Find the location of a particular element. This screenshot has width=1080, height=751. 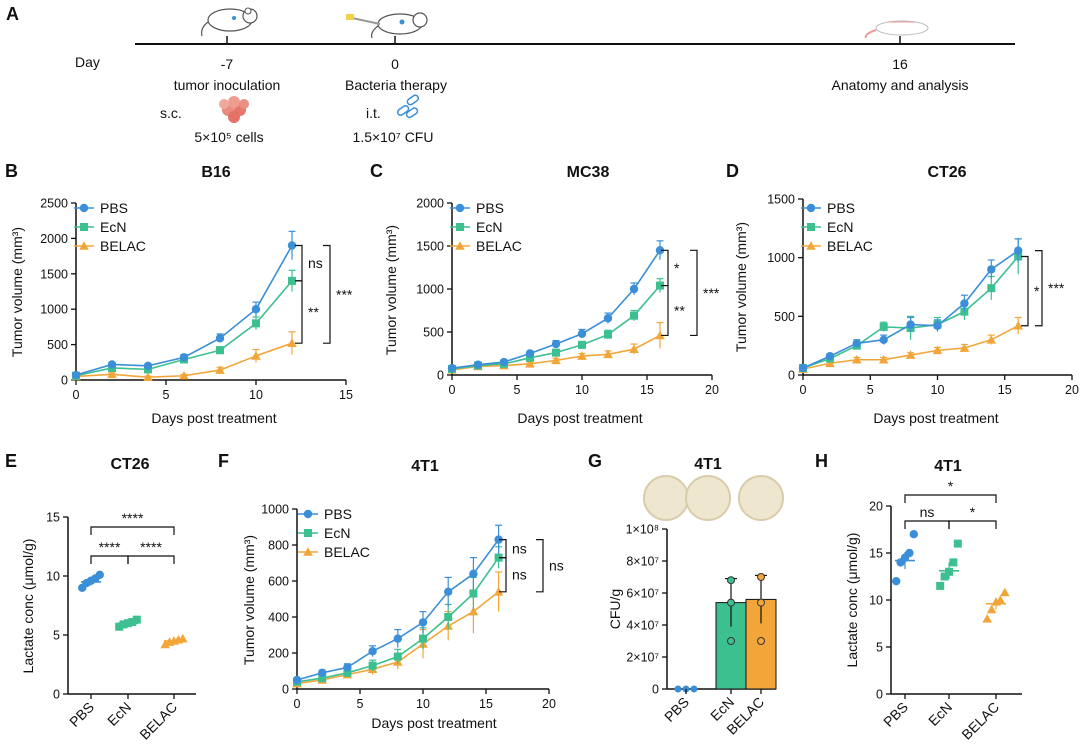

y-tick-label: 4×10⁷ is located at coordinates (642, 626).